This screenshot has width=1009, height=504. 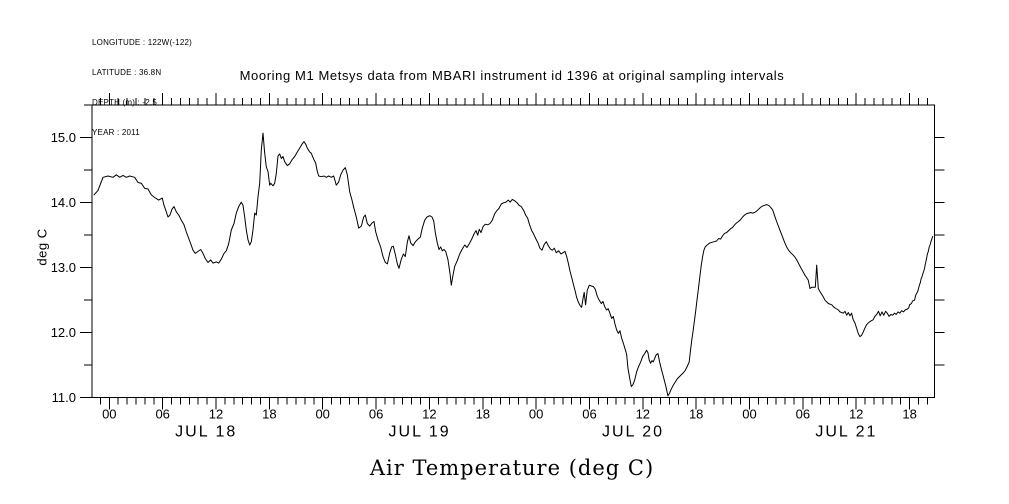 I want to click on y-tick-label: 15.0, so click(x=63, y=137).